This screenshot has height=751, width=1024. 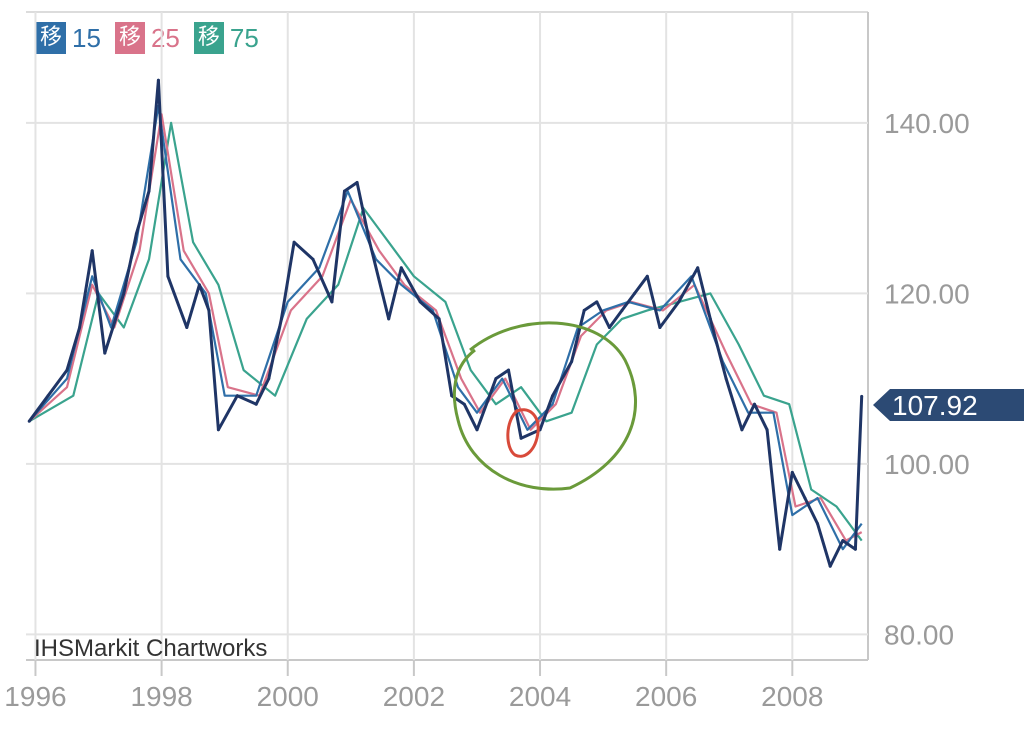 I want to click on x-tick-label: 2004, so click(x=540, y=696).